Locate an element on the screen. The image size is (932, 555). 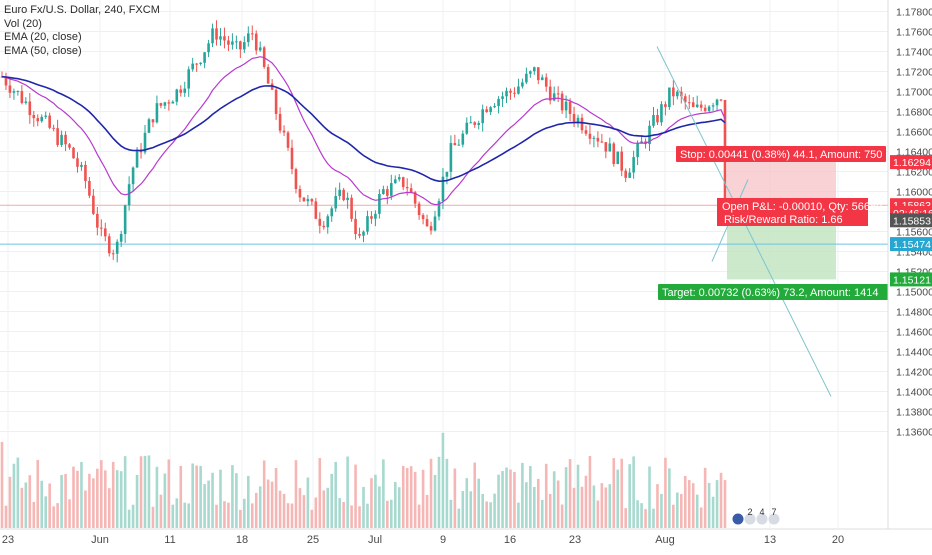
indicator-volume: Vol (20) is located at coordinates (23, 23).